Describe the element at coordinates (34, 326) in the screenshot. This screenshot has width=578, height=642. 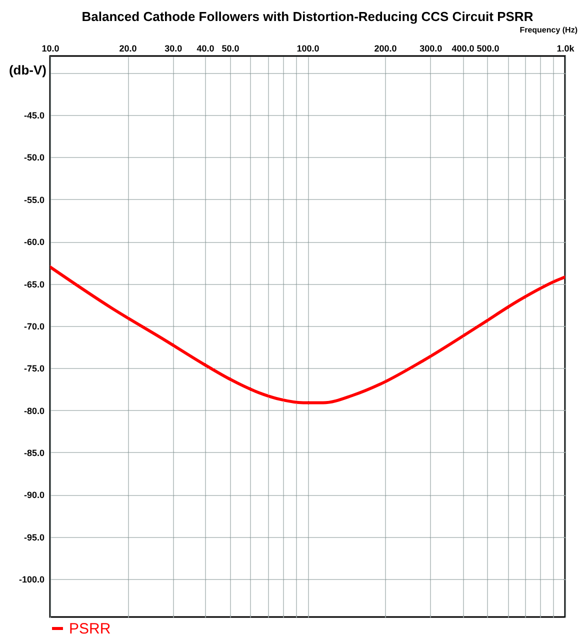
I see `y-tick-label: -70.0` at that location.